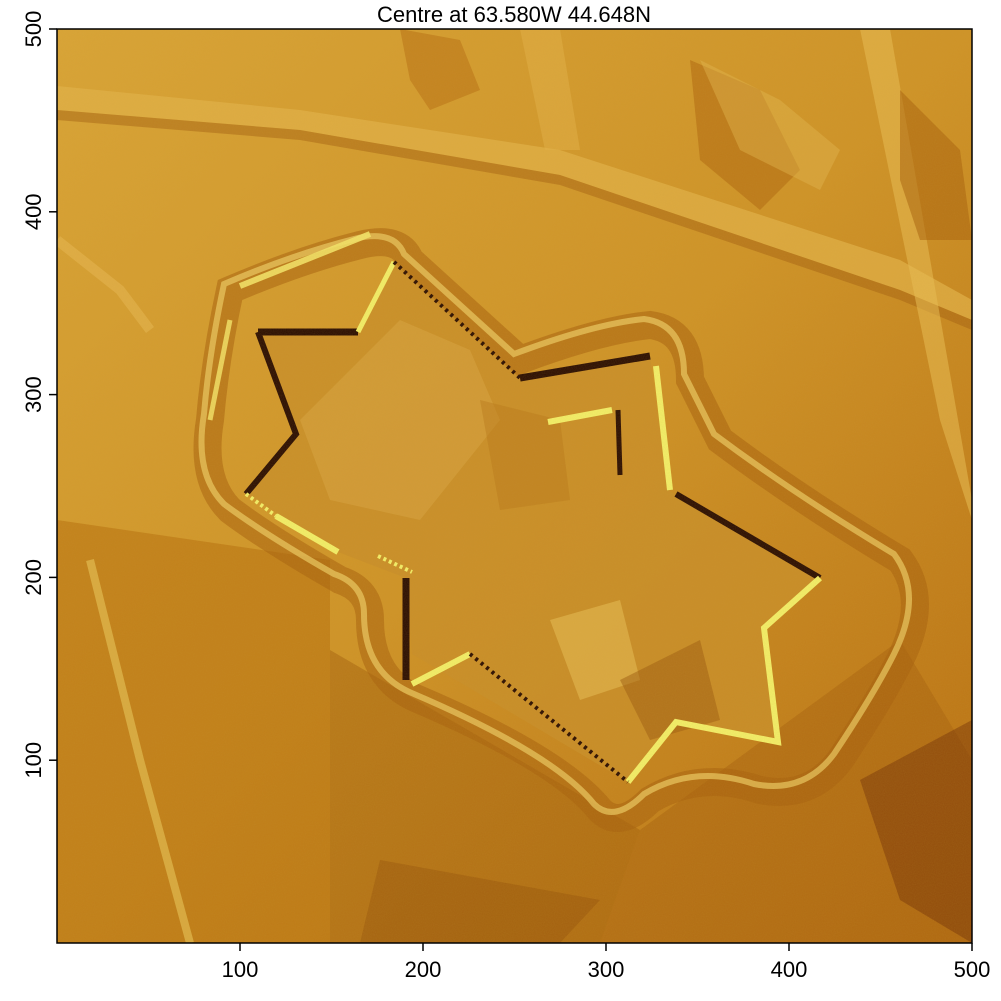 This screenshot has width=1001, height=1001. I want to click on x-tick-label: 200, so click(423, 969).